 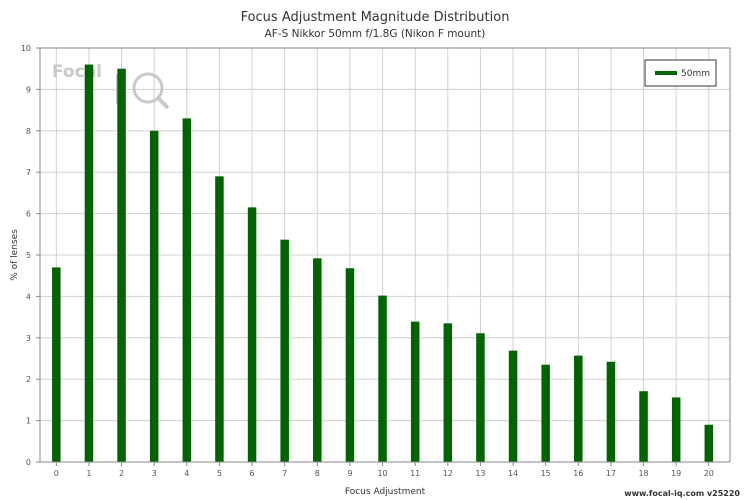 I want to click on y-axis-ticks: 0 1 2 3 4 5 6 7 8 9 10, so click(x=30, y=255).